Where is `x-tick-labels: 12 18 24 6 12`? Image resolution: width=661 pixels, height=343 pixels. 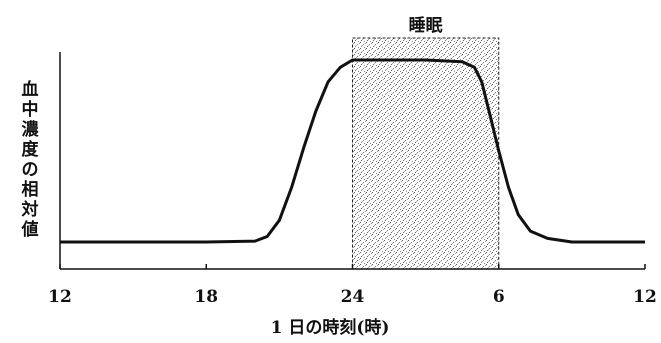
x-tick-labels: 12 18 24 6 12 is located at coordinates (352, 297).